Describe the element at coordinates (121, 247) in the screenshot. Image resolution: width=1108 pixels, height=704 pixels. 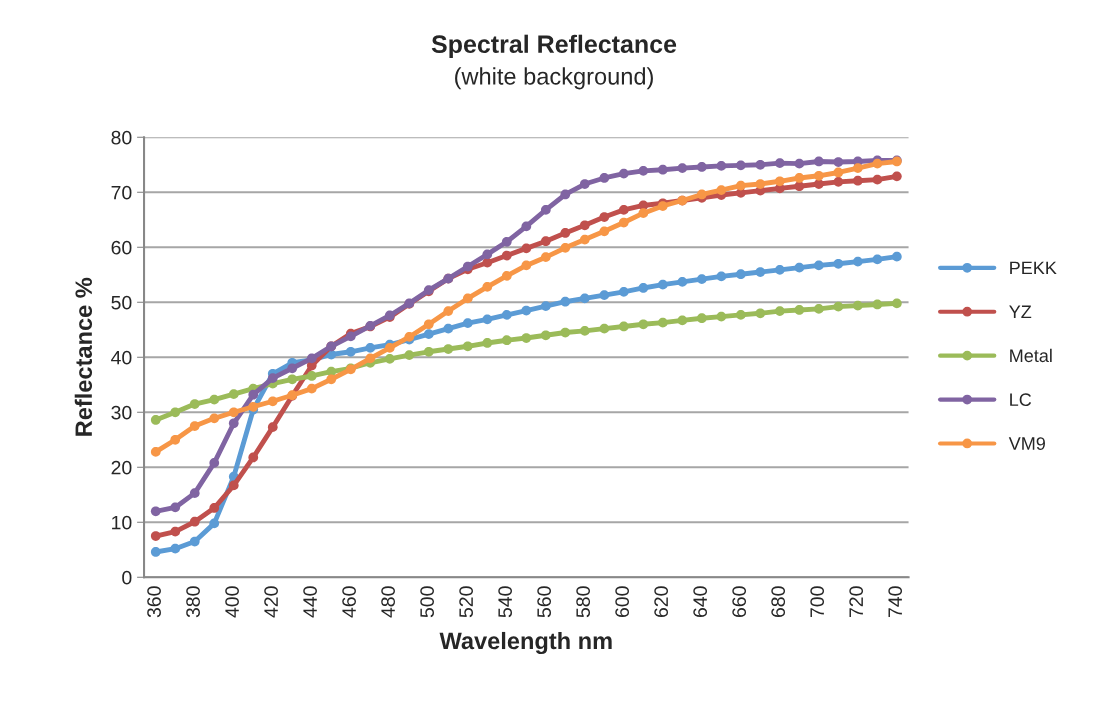
I see `y-tick-label: 60` at that location.